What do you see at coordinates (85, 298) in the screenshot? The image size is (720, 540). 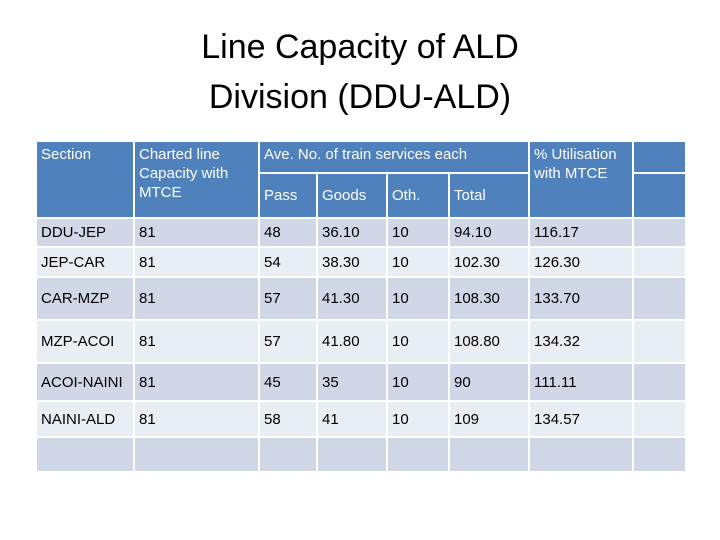 I see `table-cell: CAR-MZP` at bounding box center [85, 298].